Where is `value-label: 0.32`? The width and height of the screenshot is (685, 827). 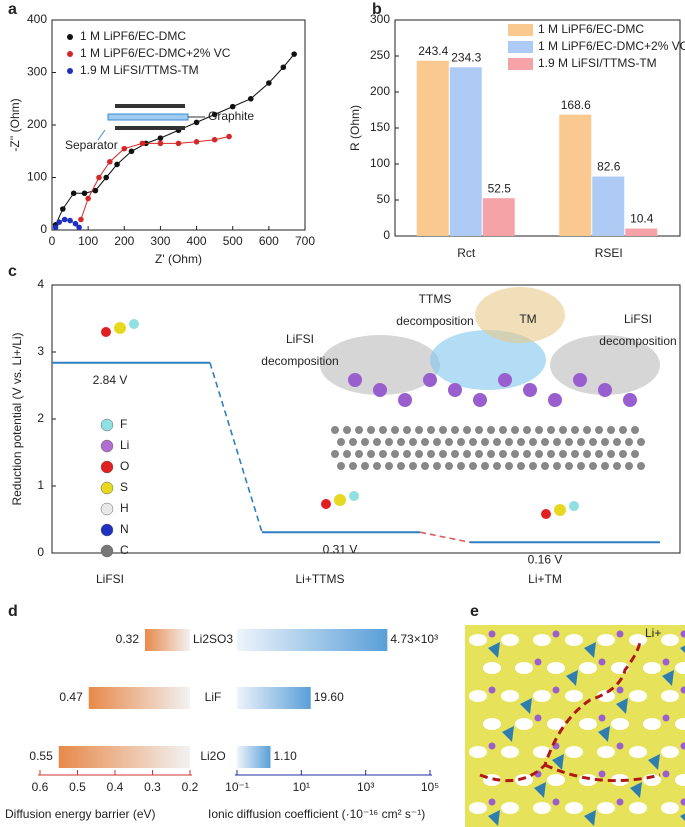 value-label: 0.32 is located at coordinates (128, 639).